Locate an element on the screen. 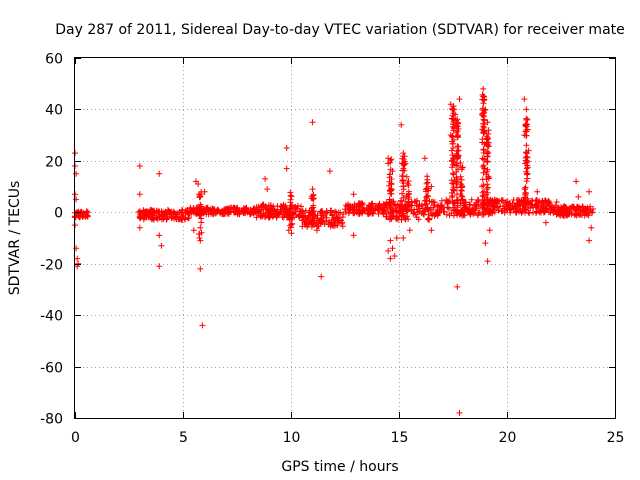 This screenshot has height=480, width=640. x-tick-label: 25 is located at coordinates (616, 438).